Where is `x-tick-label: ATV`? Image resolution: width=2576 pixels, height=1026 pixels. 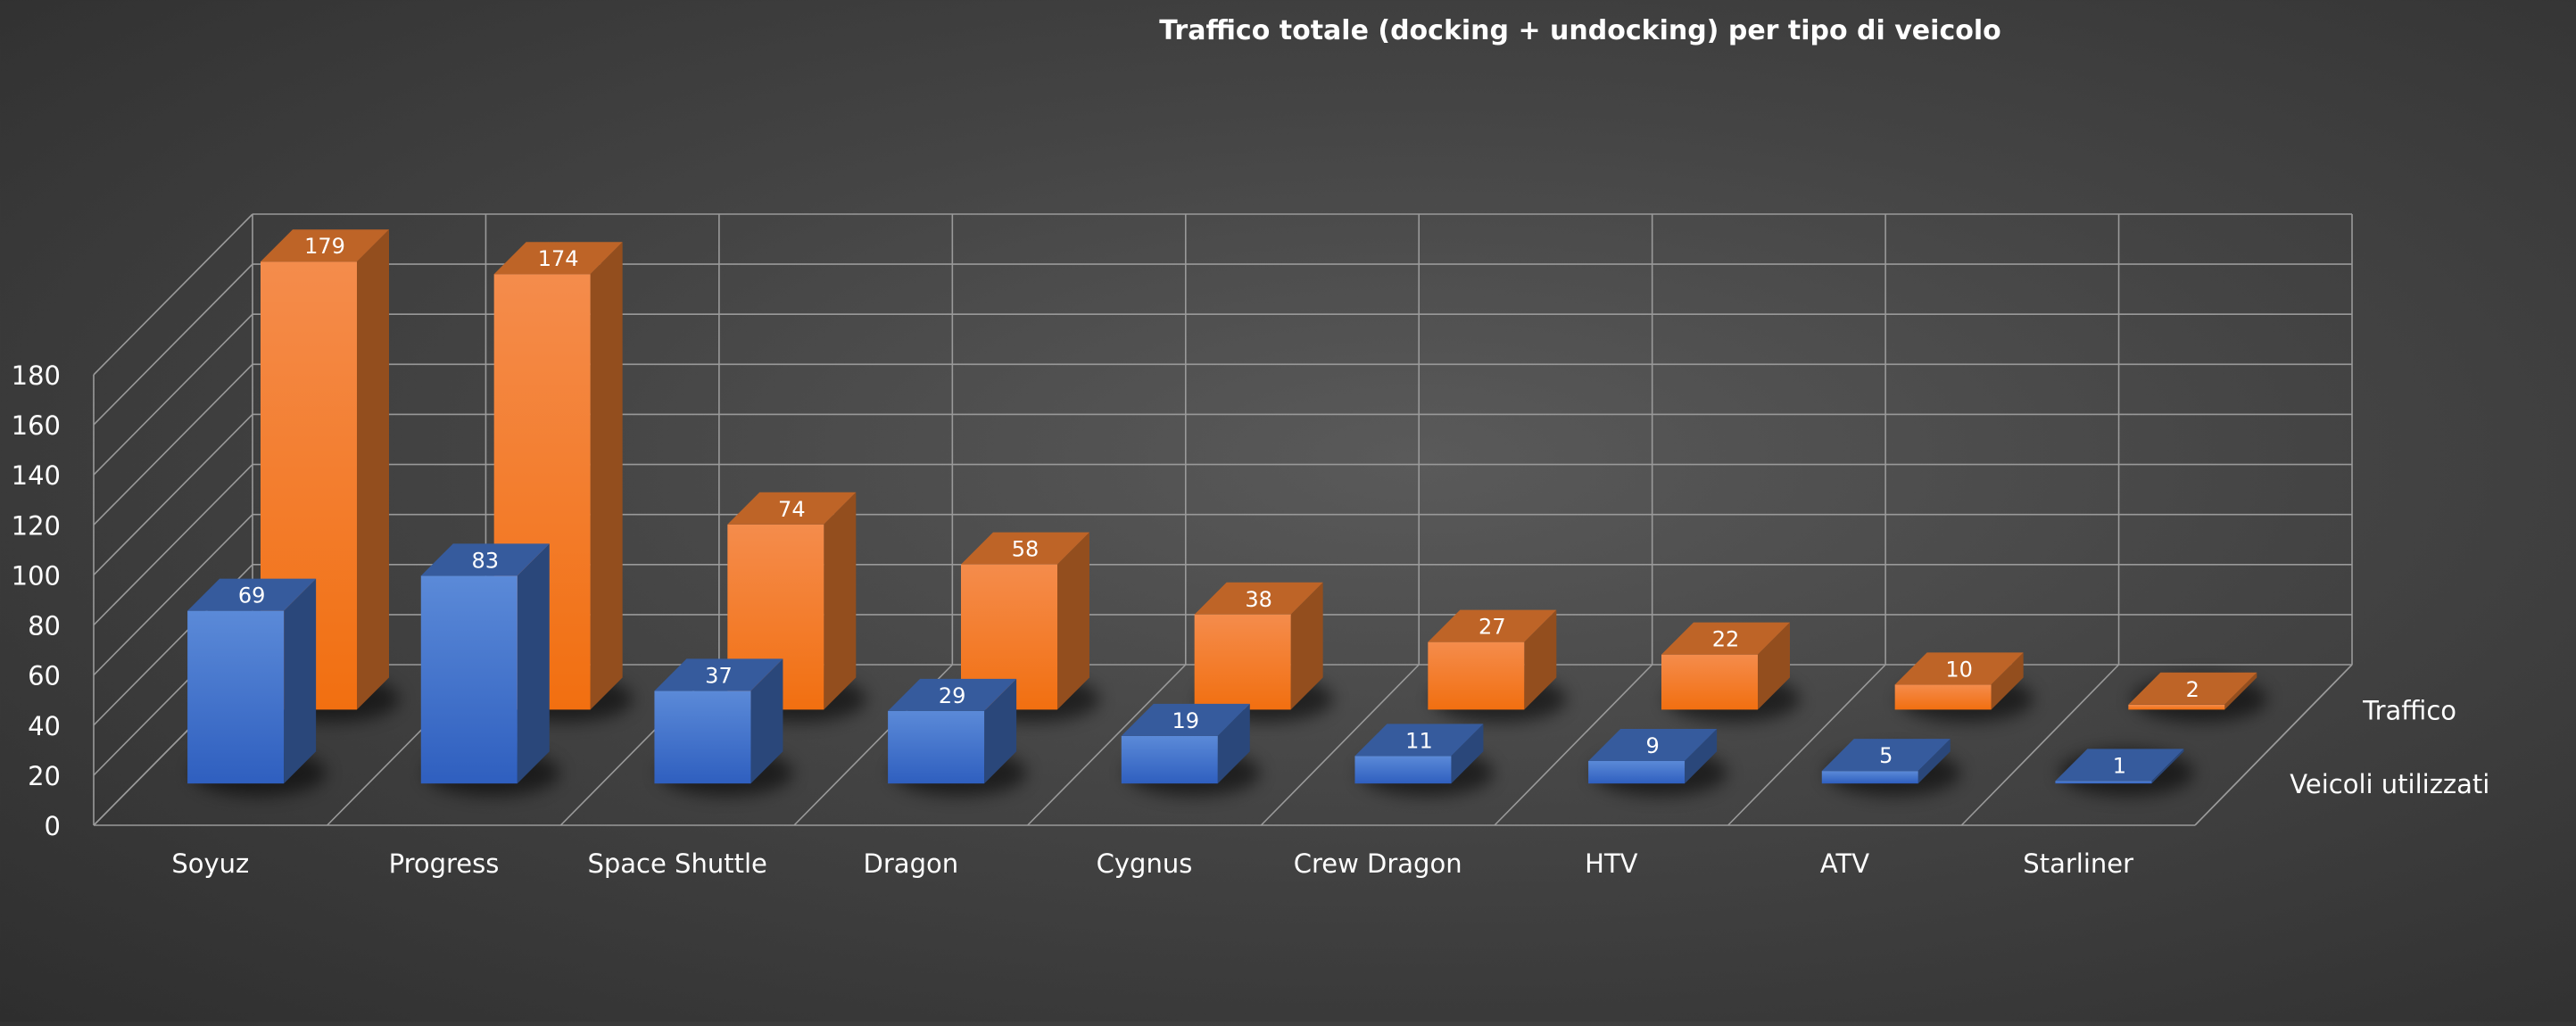
x-tick-label: ATV is located at coordinates (1844, 864).